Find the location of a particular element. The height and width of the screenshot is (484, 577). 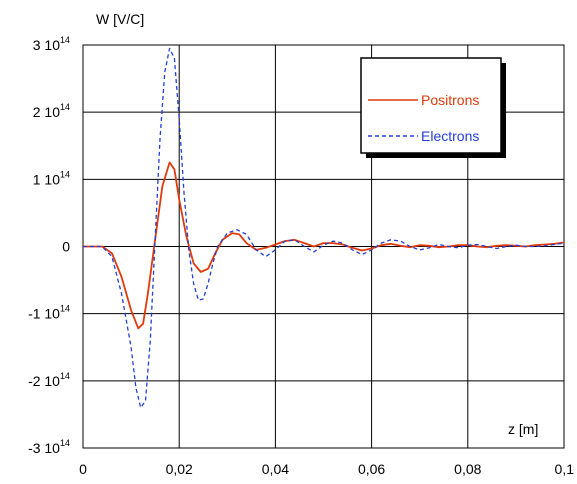

y-tick-label: -3 1014 is located at coordinates (49, 447).